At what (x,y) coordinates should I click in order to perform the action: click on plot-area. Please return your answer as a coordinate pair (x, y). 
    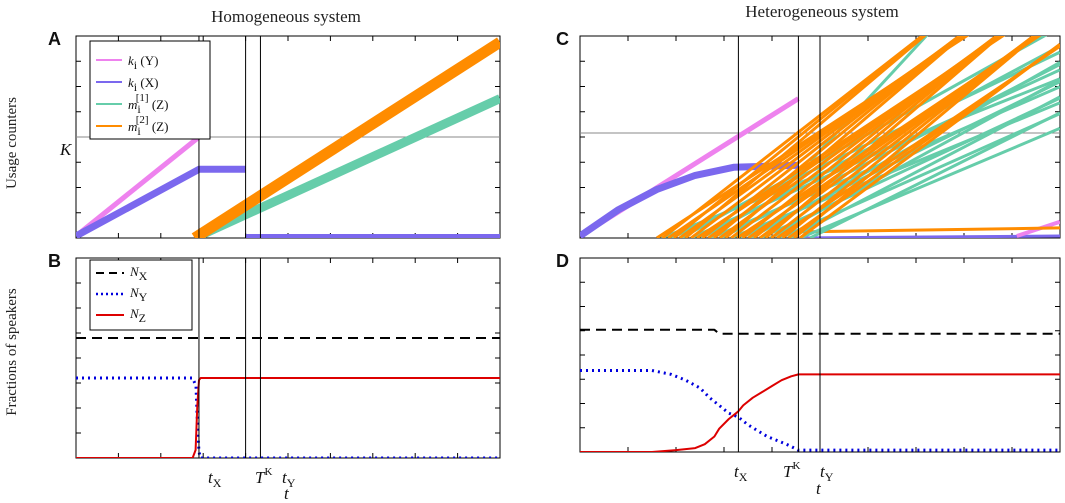
    Looking at the image, I should click on (288, 397).